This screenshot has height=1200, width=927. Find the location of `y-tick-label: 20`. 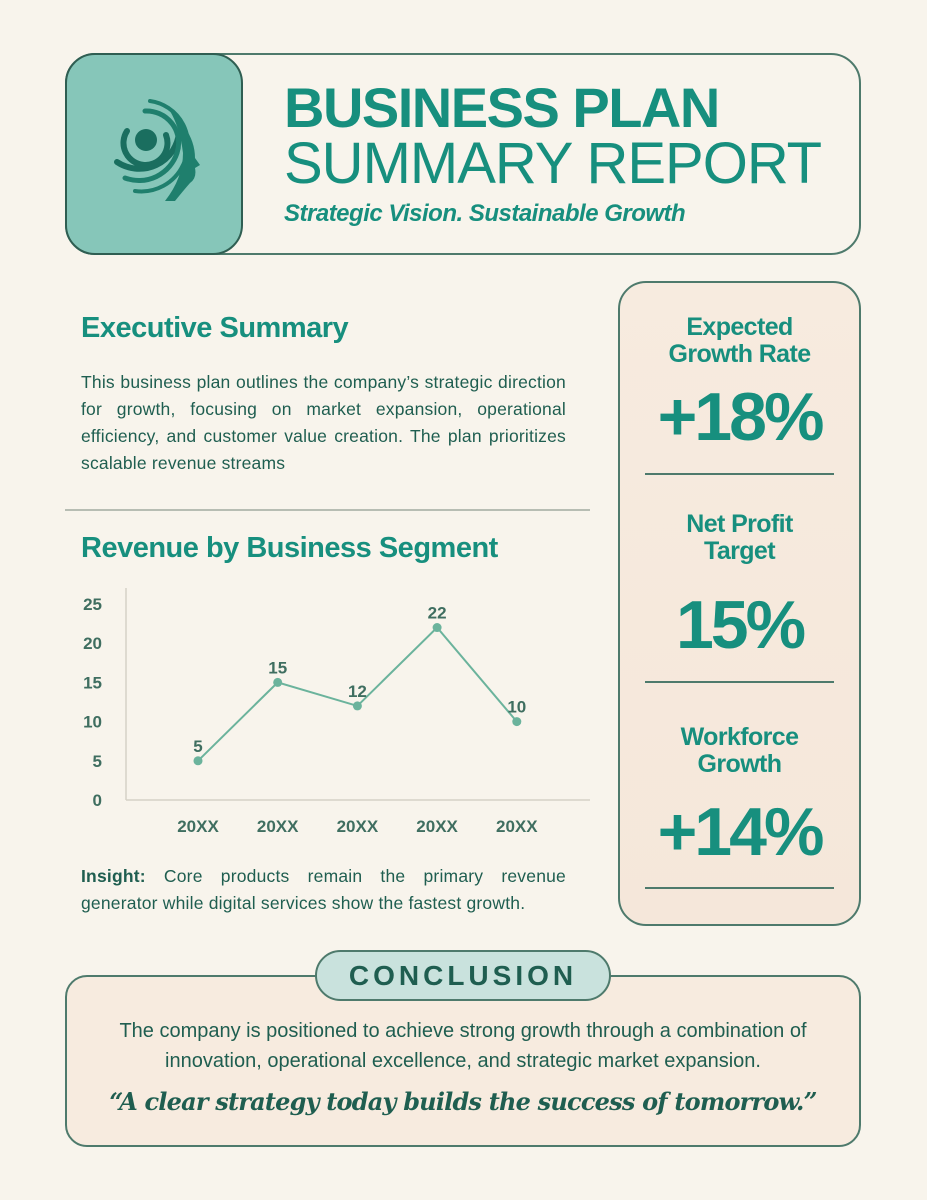

y-tick-label: 20 is located at coordinates (92, 643).